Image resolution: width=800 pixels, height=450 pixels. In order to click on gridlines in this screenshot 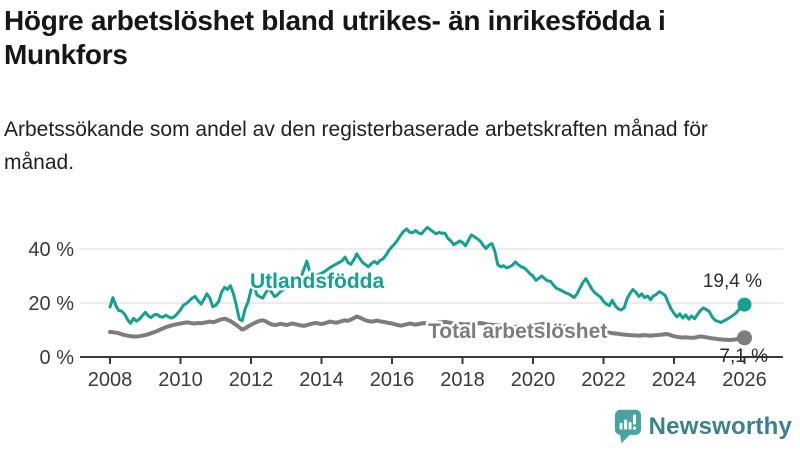, I will do `click(431, 276)`.